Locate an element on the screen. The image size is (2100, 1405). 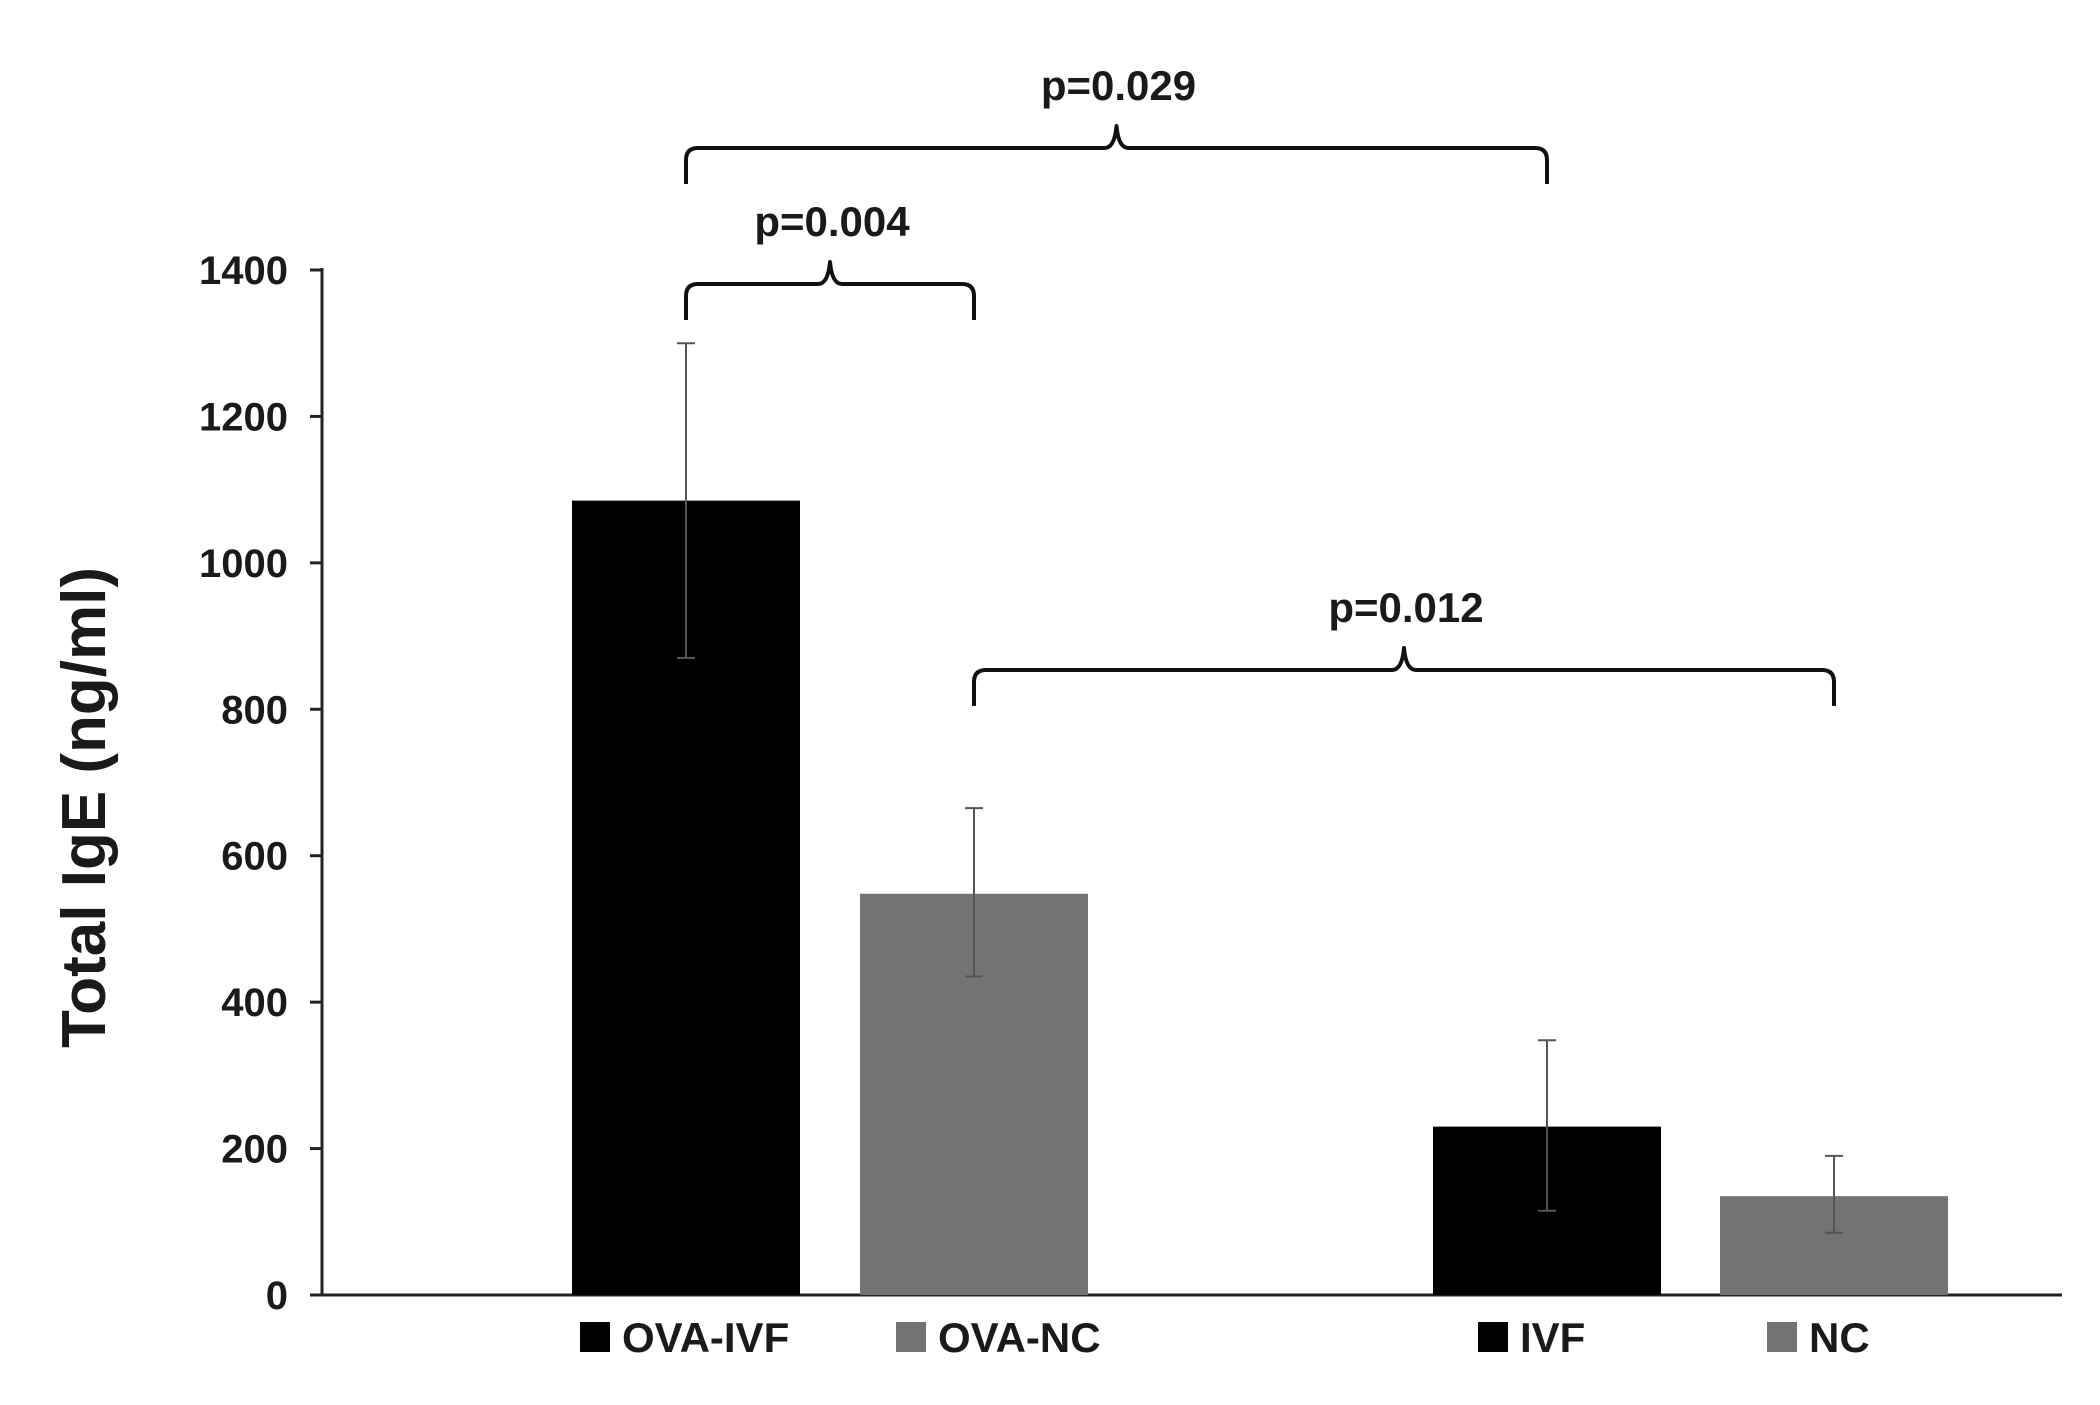
significance-bracket: p=0.012 is located at coordinates (1404, 645).